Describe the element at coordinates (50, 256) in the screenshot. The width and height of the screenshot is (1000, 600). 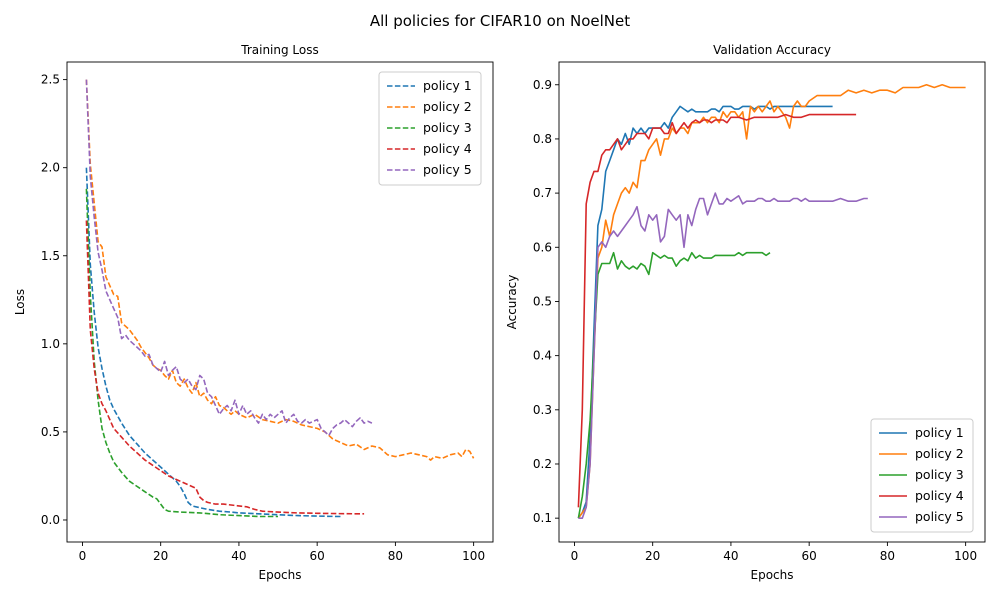
I see `y-tick-label: 1.5` at that location.